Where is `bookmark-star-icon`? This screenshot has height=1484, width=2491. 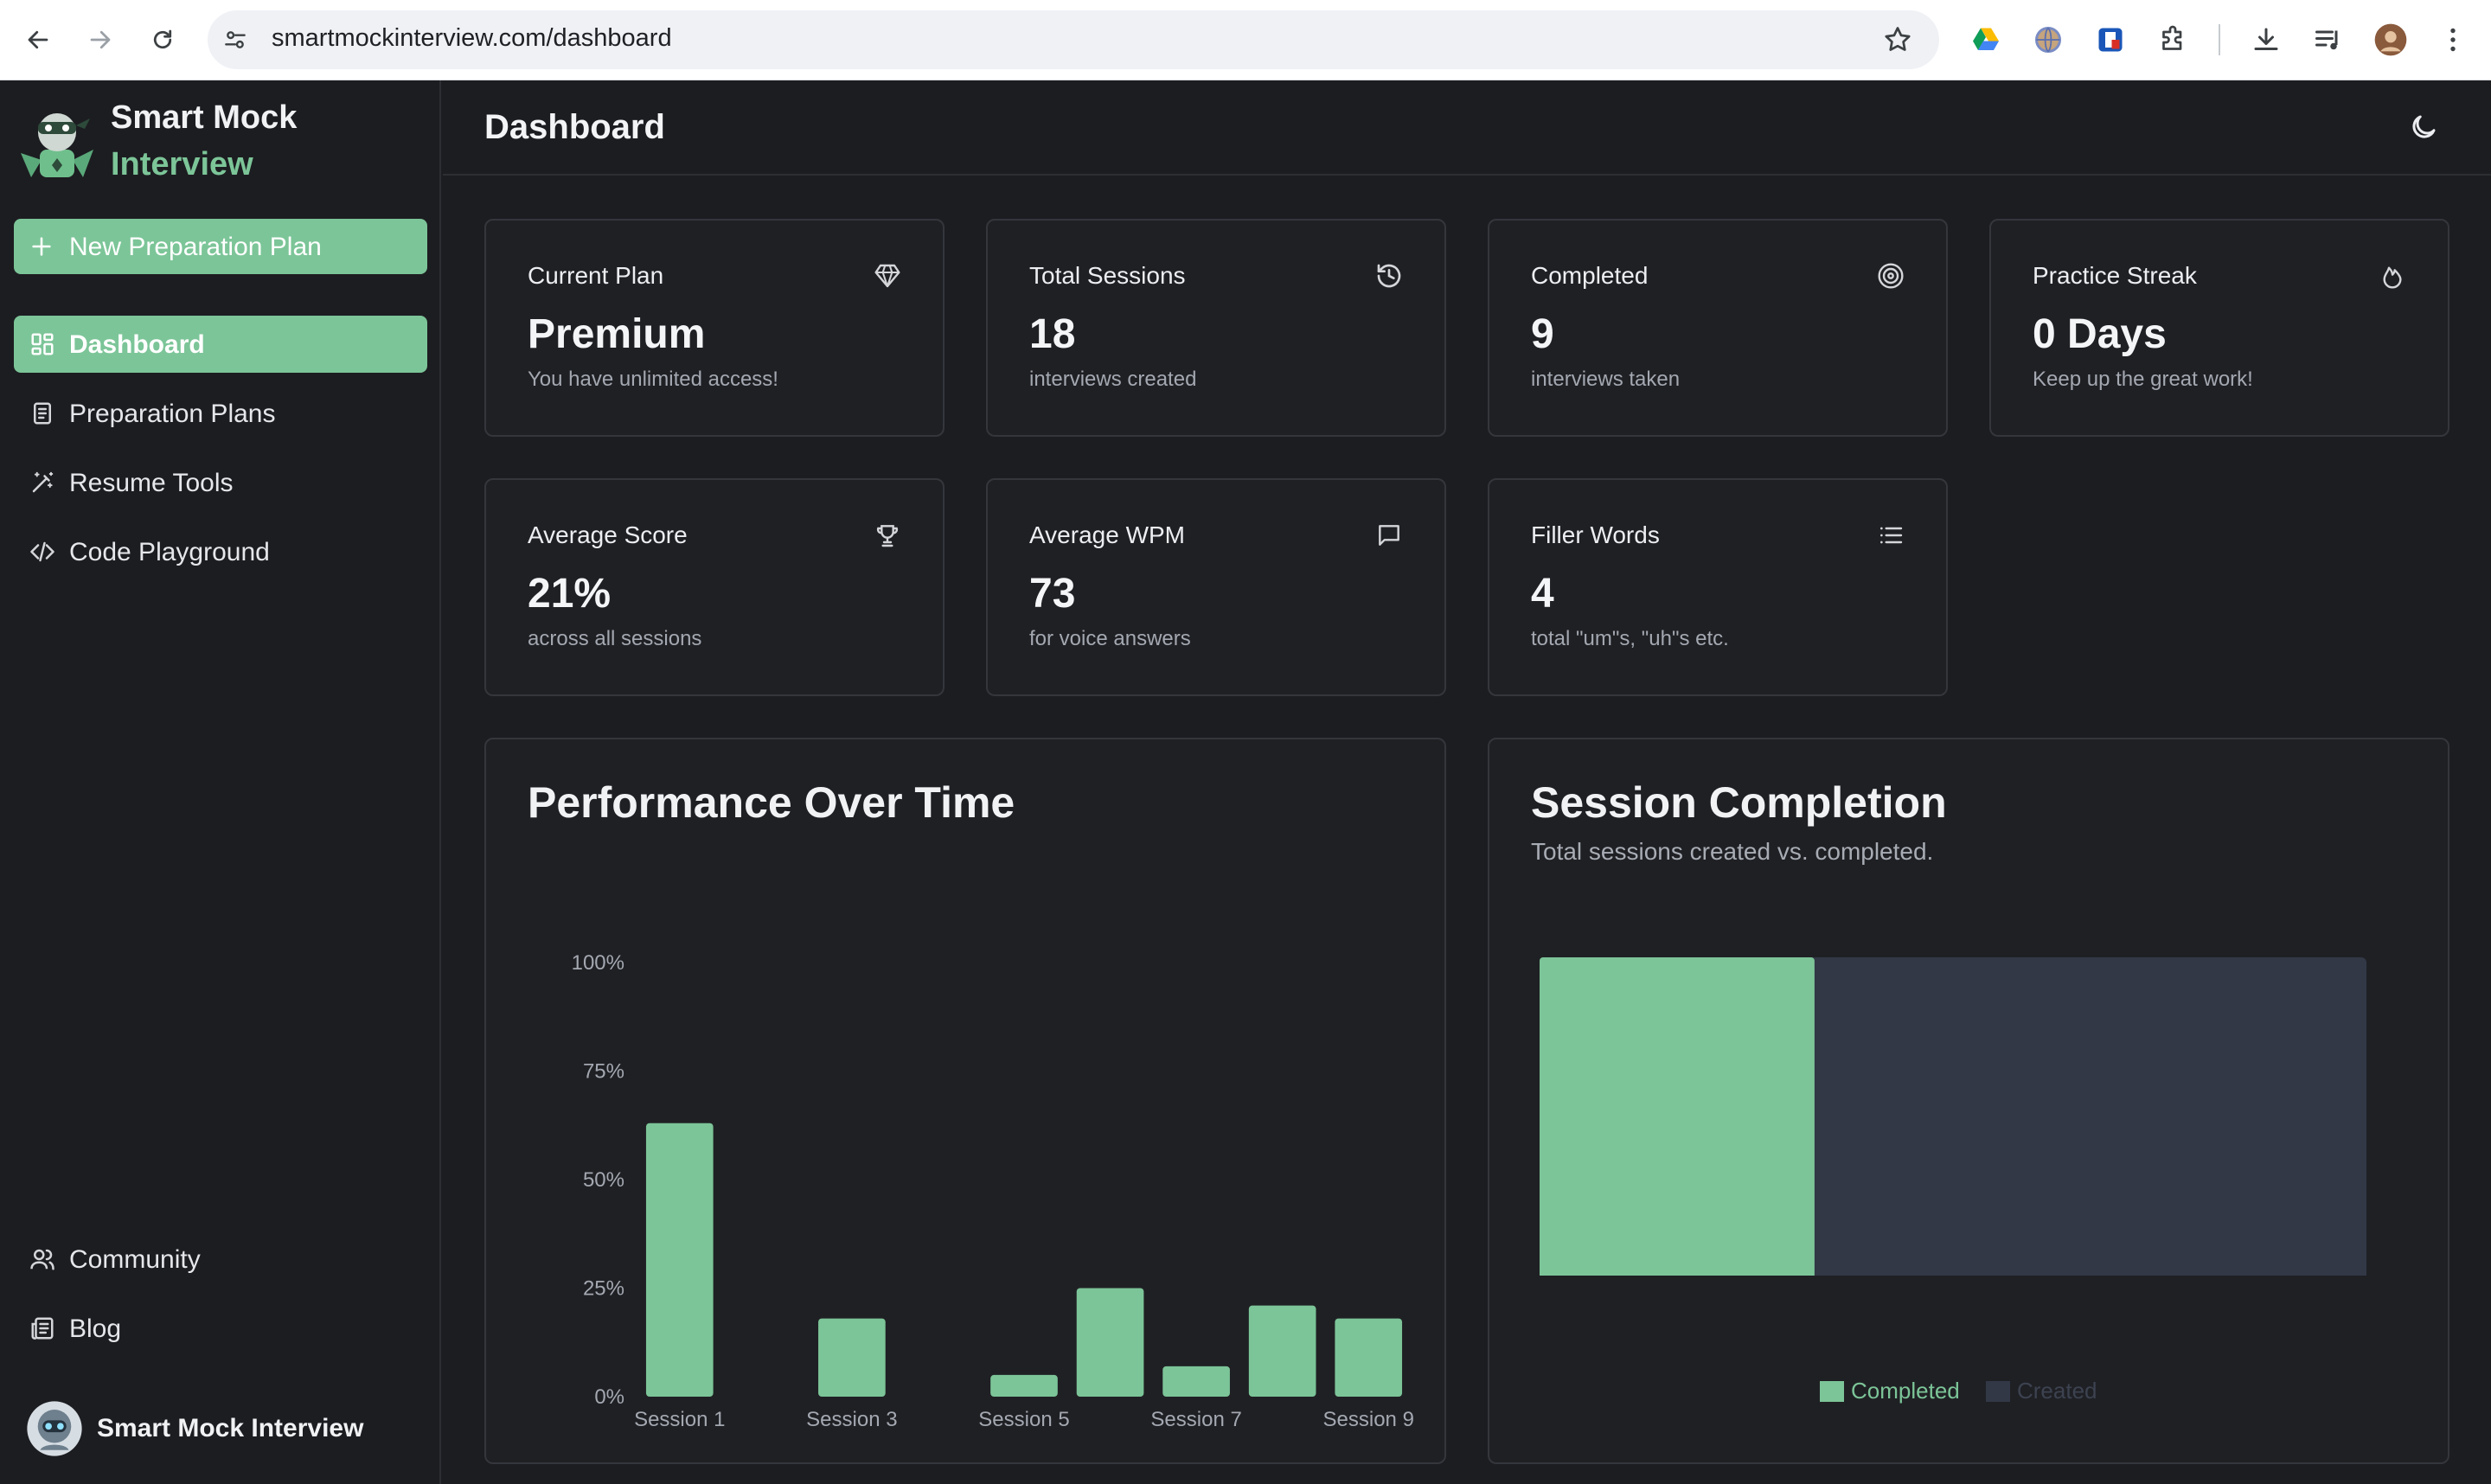 bookmark-star-icon is located at coordinates (1897, 40).